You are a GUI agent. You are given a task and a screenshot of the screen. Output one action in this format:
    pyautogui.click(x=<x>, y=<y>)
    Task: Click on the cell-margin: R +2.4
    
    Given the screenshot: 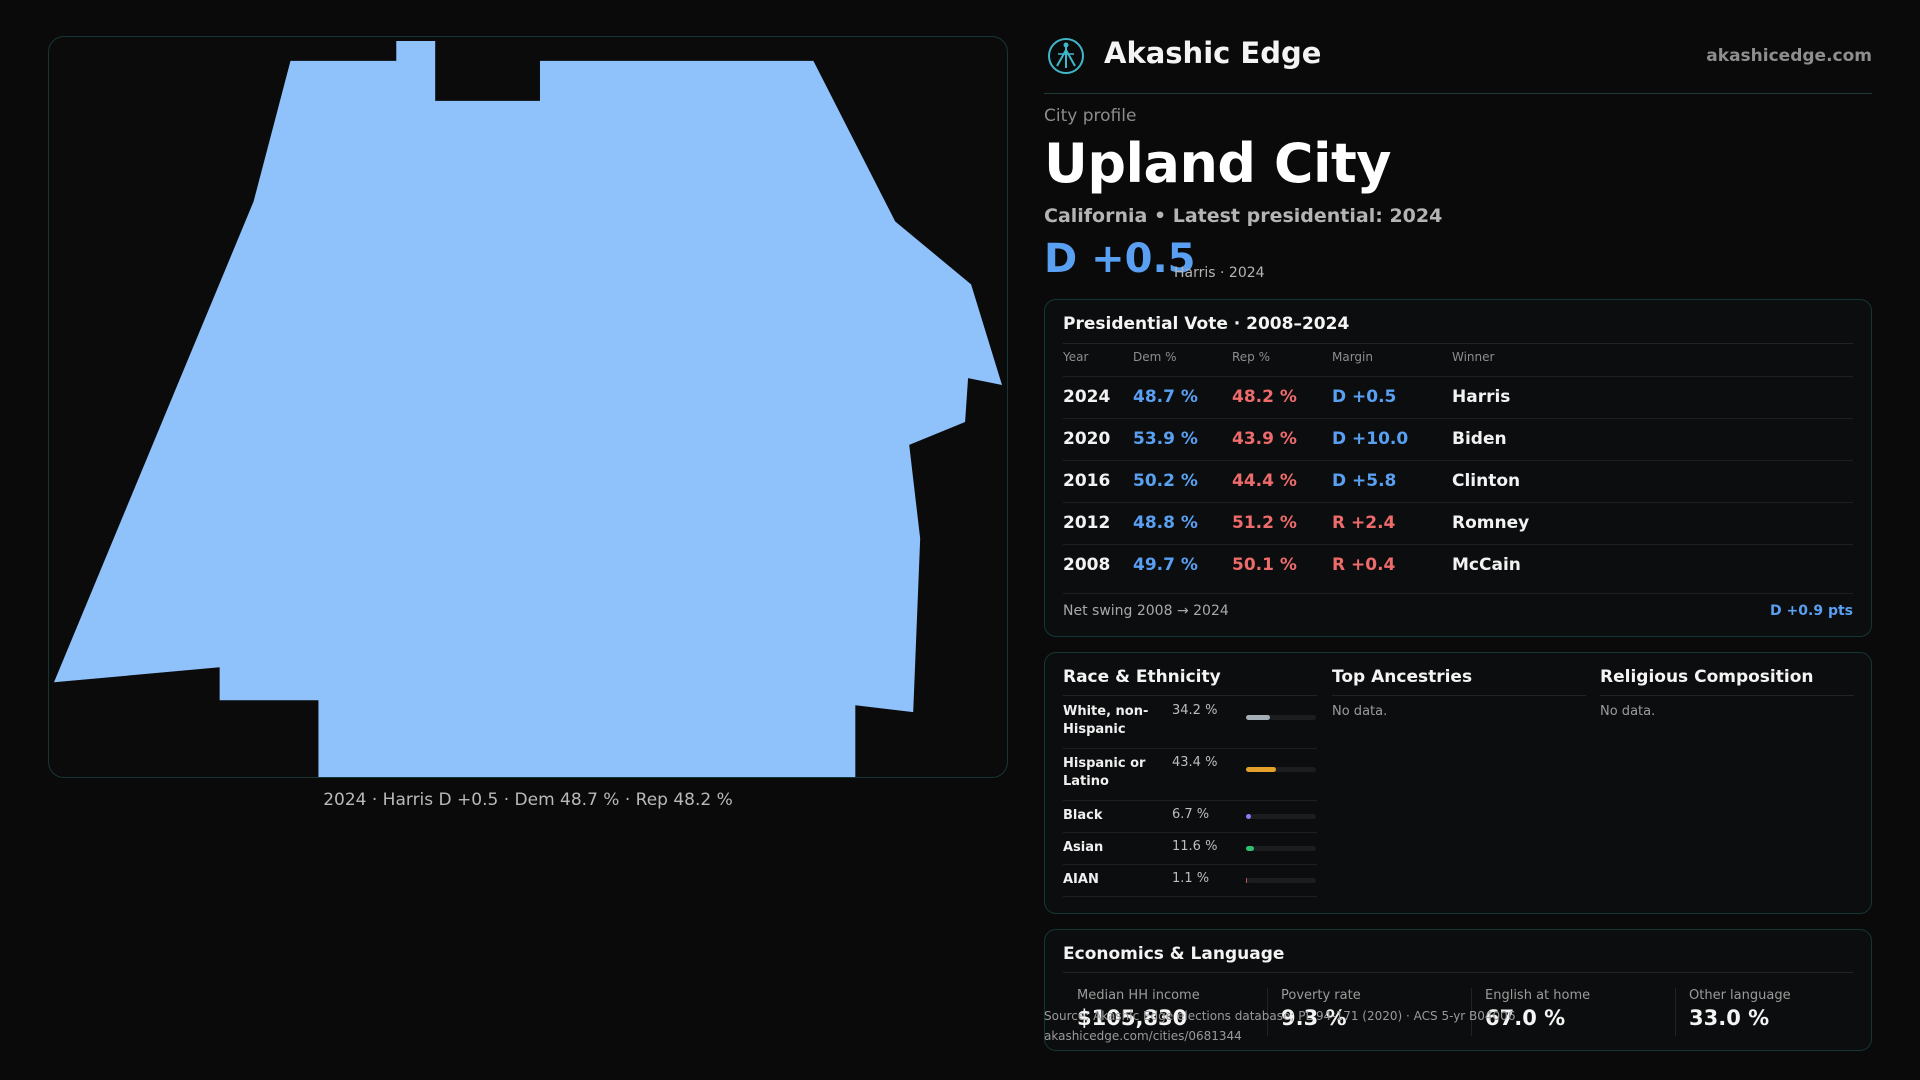 What is the action you would take?
    pyautogui.click(x=1364, y=523)
    